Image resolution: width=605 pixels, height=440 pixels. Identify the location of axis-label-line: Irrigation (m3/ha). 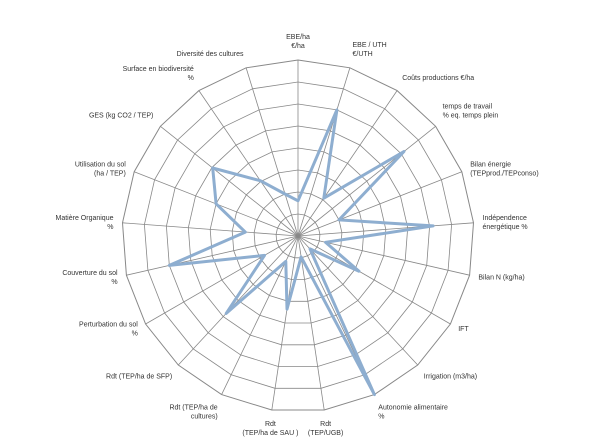
(450, 377).